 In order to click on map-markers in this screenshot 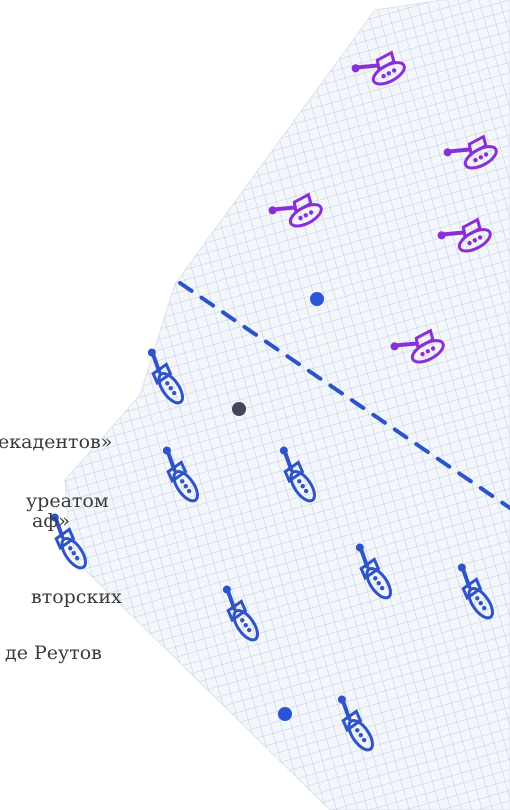, I will do `click(278, 506)`.